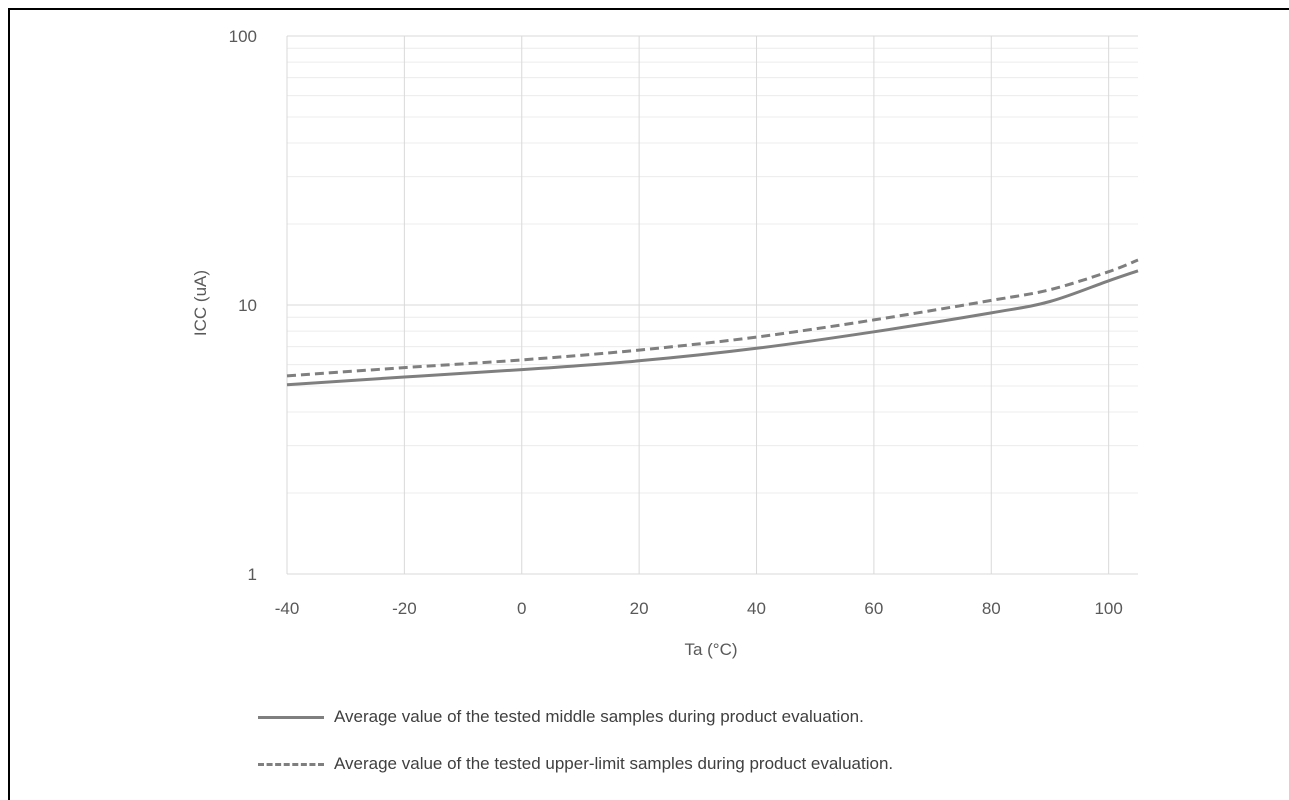  I want to click on series-lines, so click(712, 322).